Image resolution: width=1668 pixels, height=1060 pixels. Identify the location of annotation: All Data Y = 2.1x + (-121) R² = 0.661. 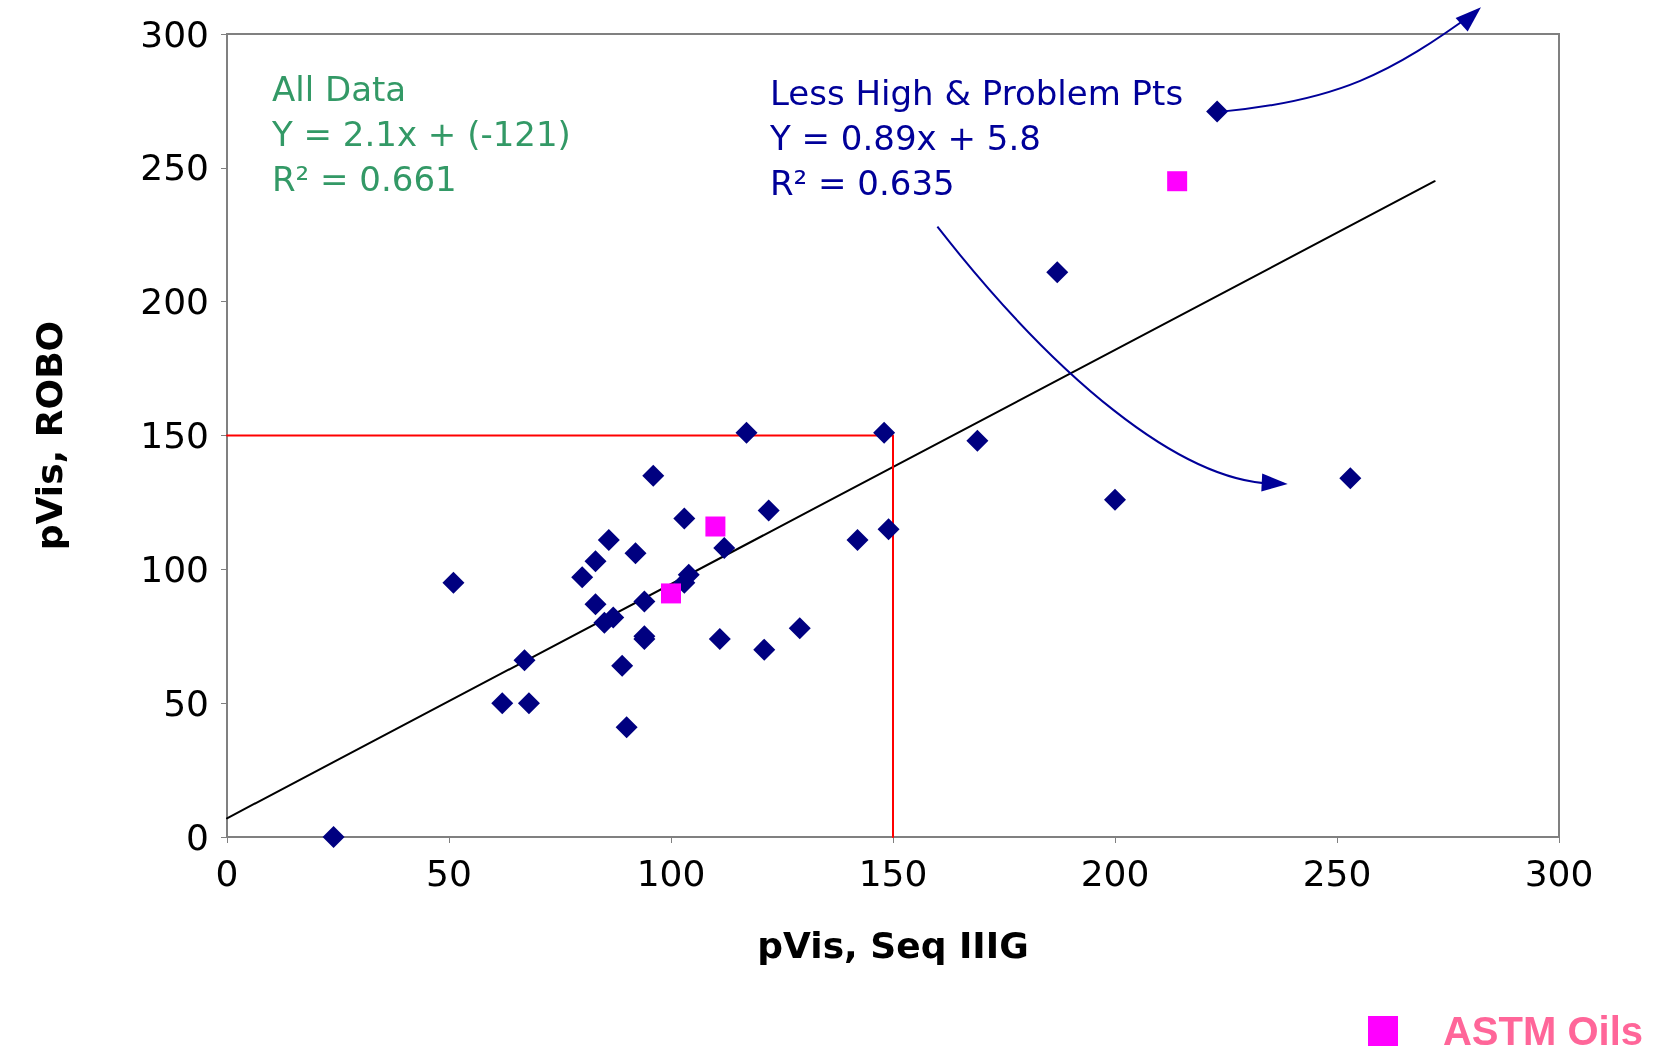
(421, 133).